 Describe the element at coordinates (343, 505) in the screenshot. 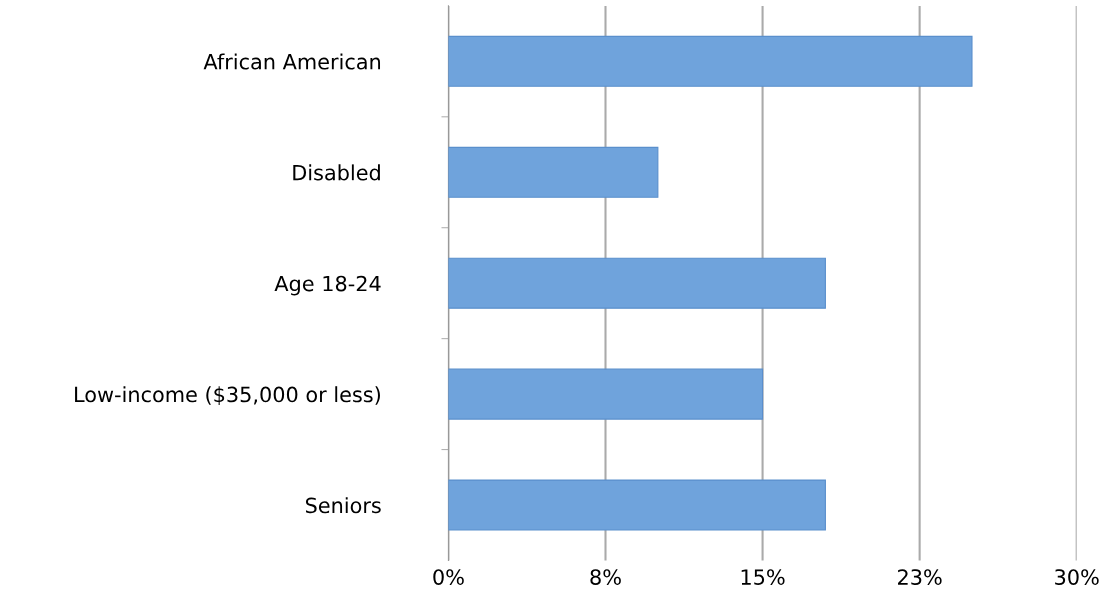

I see `y-tick-label: Seniors` at that location.